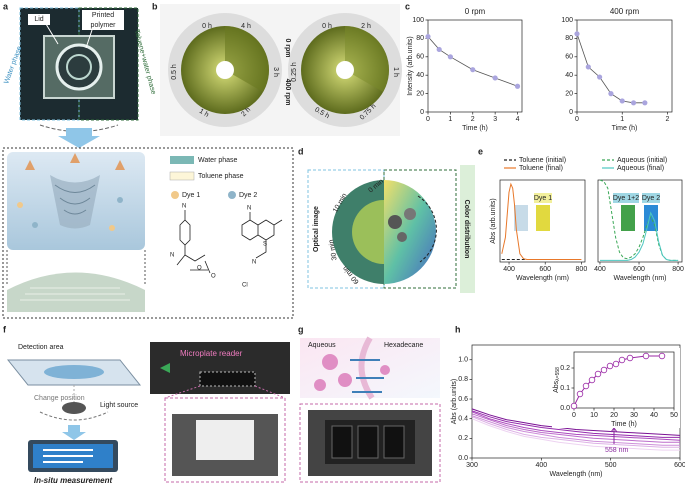  What do you see at coordinates (403, 345) in the screenshot?
I see `label: Hexadecane` at bounding box center [403, 345].